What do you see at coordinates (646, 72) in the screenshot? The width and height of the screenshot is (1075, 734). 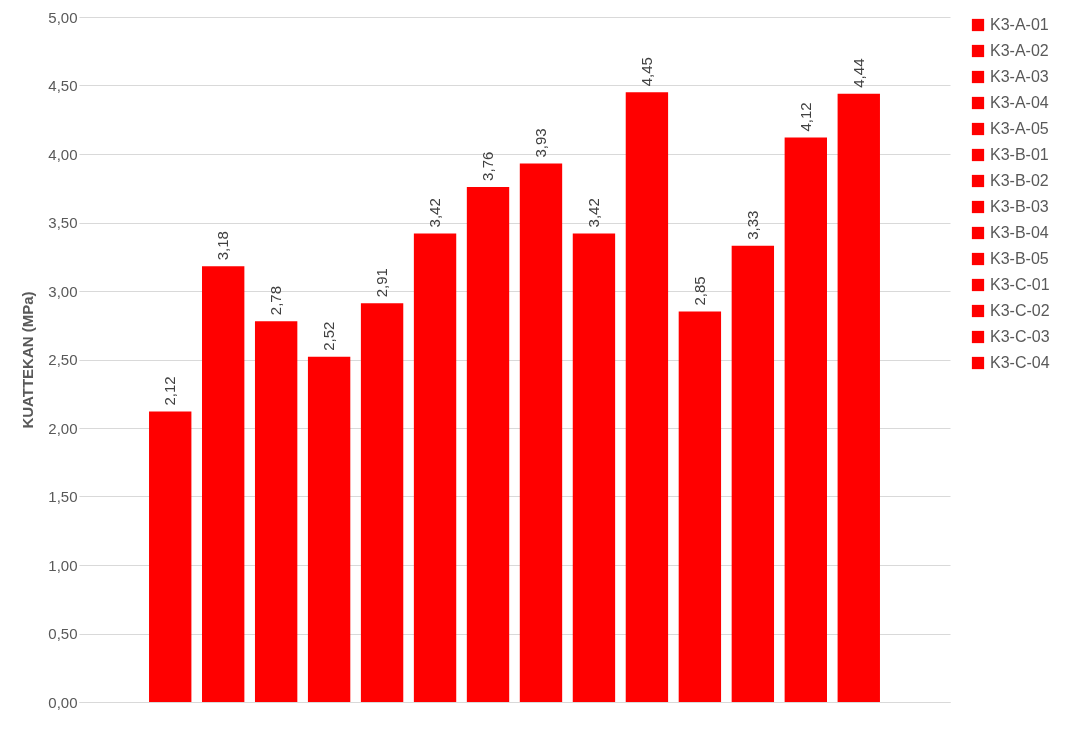 I see `data-label: 4,45` at bounding box center [646, 72].